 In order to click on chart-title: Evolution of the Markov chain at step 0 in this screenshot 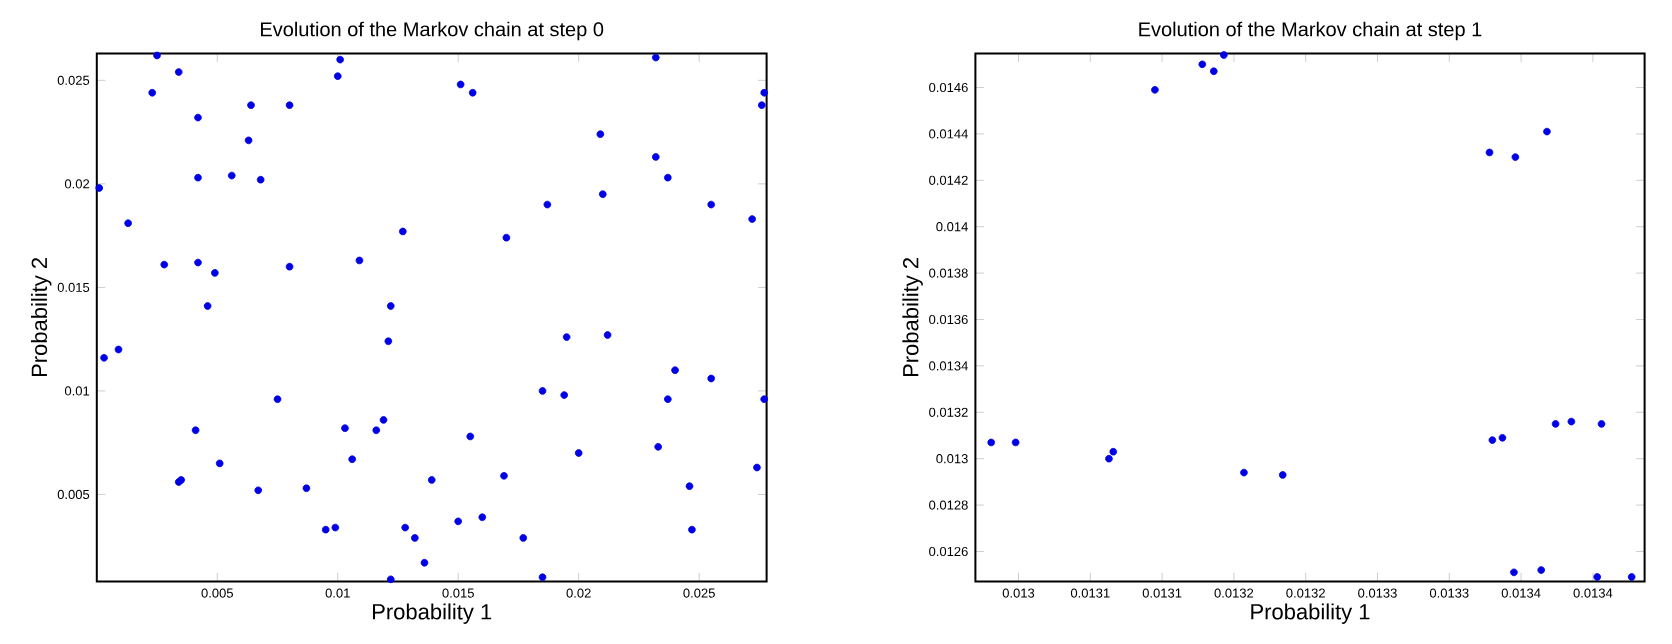, I will do `click(432, 31)`.